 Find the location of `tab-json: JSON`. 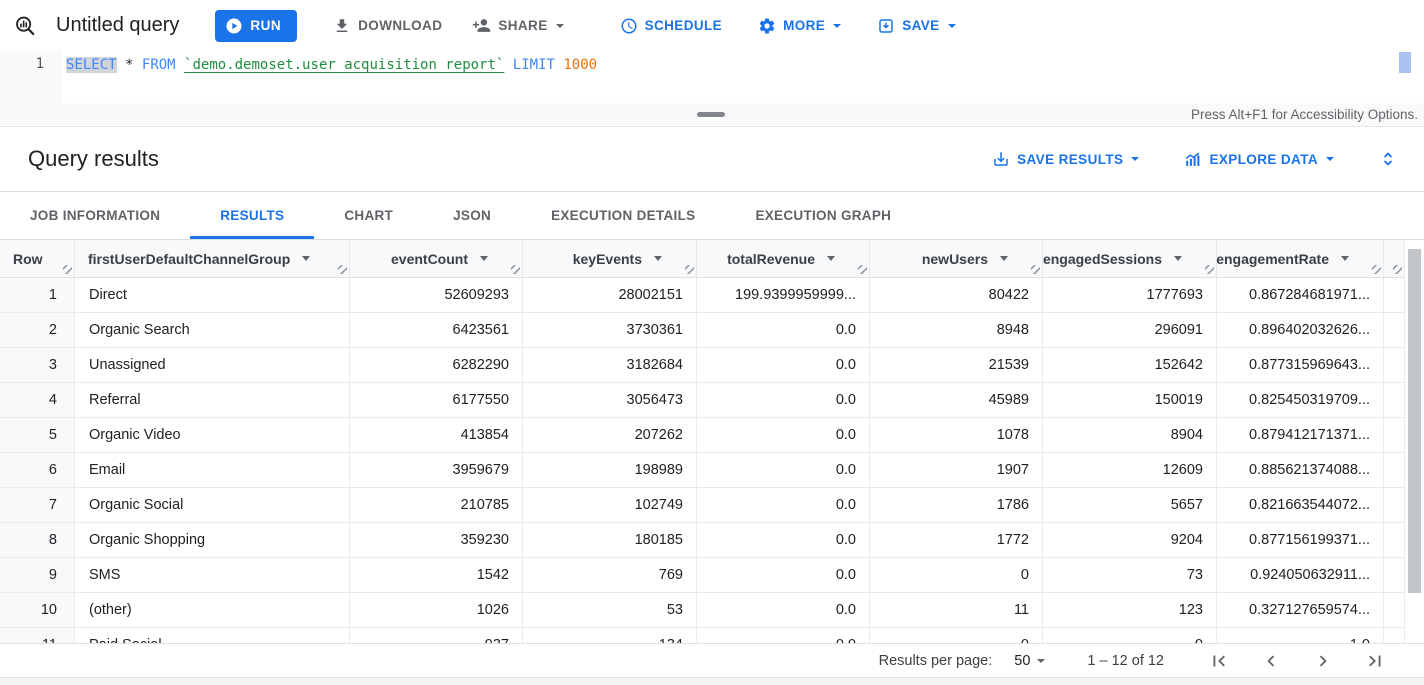

tab-json: JSON is located at coordinates (472, 215).